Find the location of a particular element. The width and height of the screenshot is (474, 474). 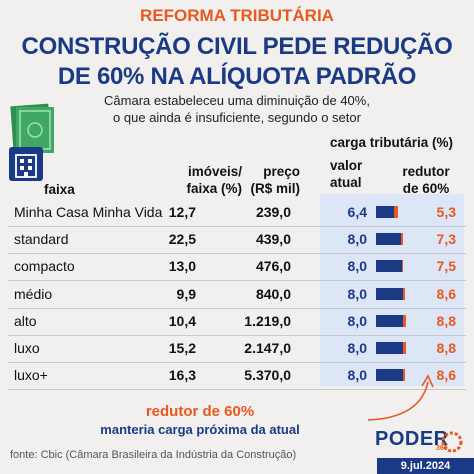

row-faixa: Minha Casa Minha Vida is located at coordinates (88, 212).